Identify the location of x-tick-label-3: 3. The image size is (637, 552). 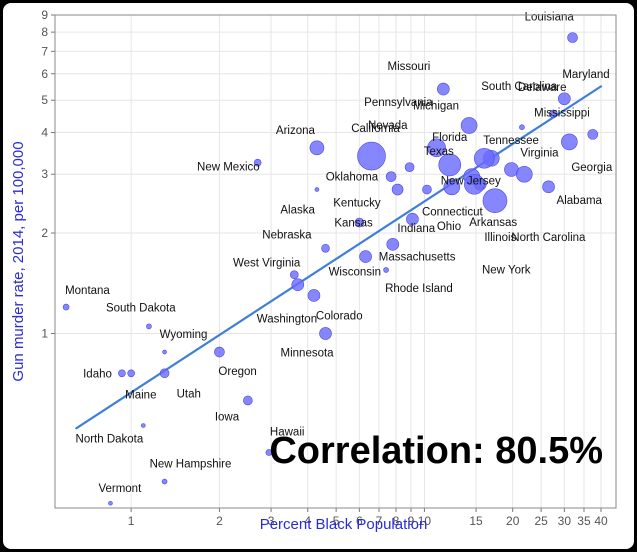
(271, 521).